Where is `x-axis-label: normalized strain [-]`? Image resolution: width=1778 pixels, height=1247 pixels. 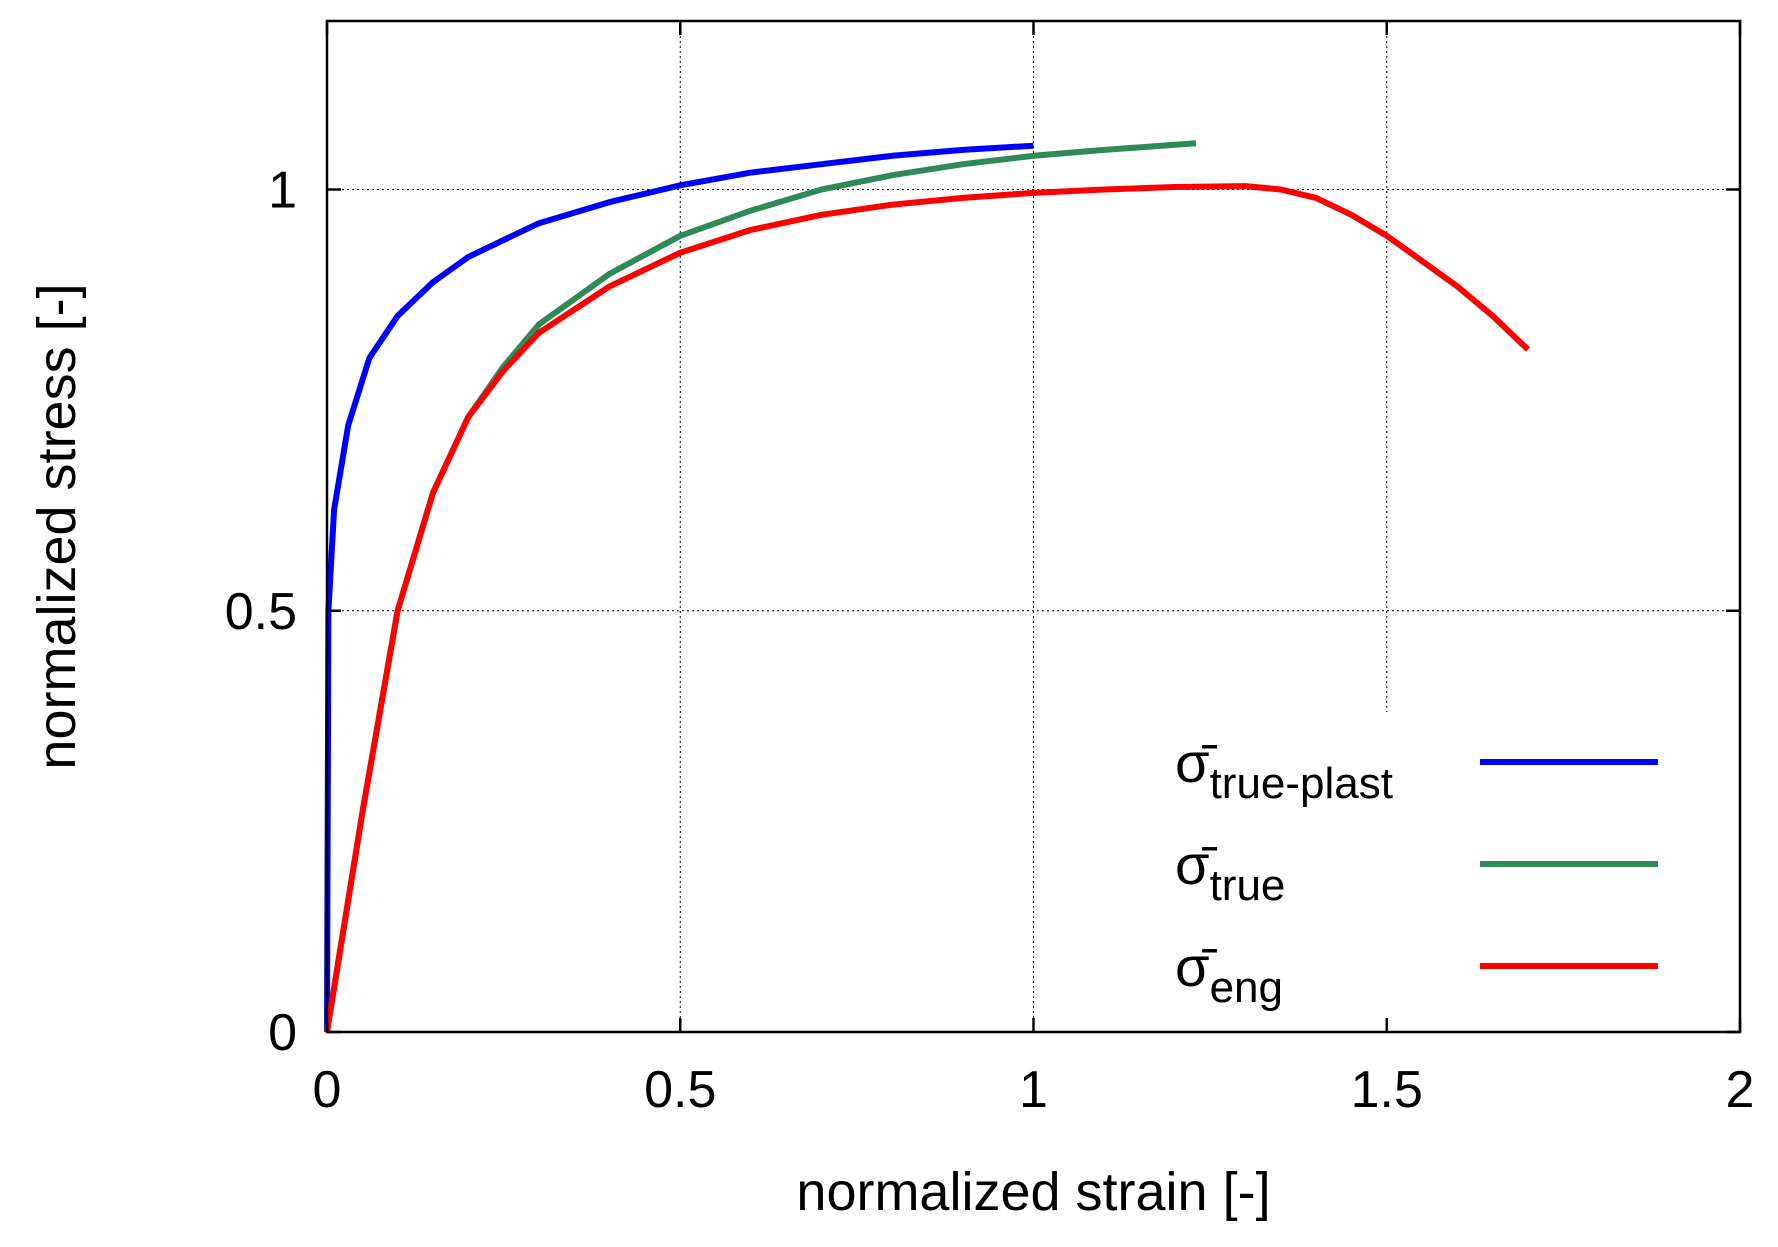 x-axis-label: normalized strain [-] is located at coordinates (1033, 1192).